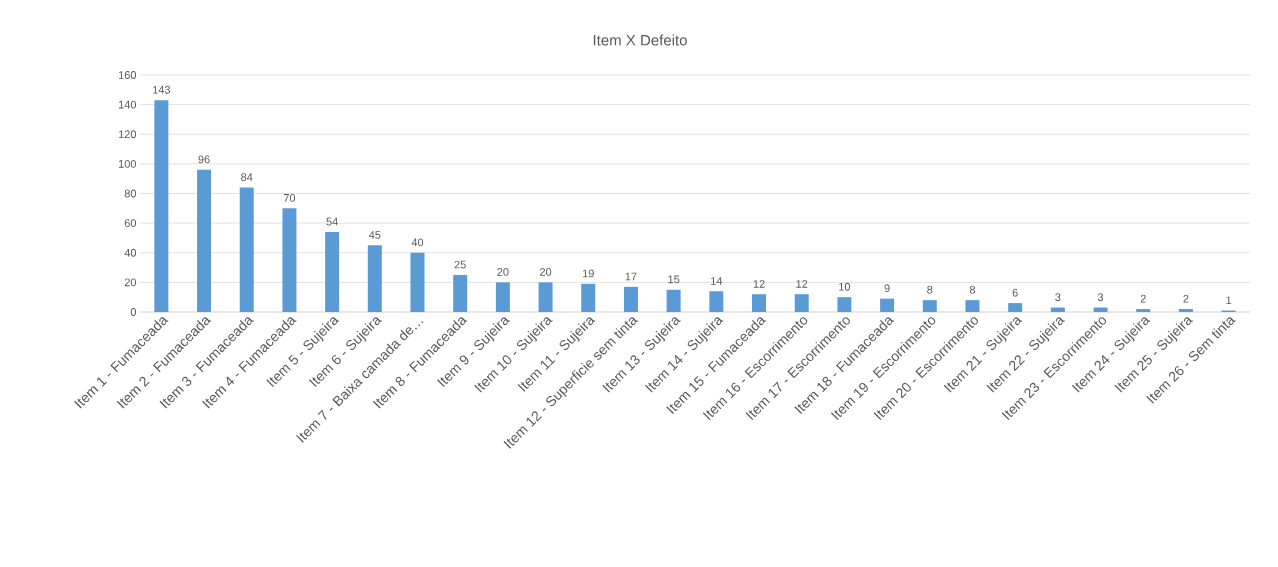  What do you see at coordinates (588, 273) in the screenshot?
I see `data-label: 19` at bounding box center [588, 273].